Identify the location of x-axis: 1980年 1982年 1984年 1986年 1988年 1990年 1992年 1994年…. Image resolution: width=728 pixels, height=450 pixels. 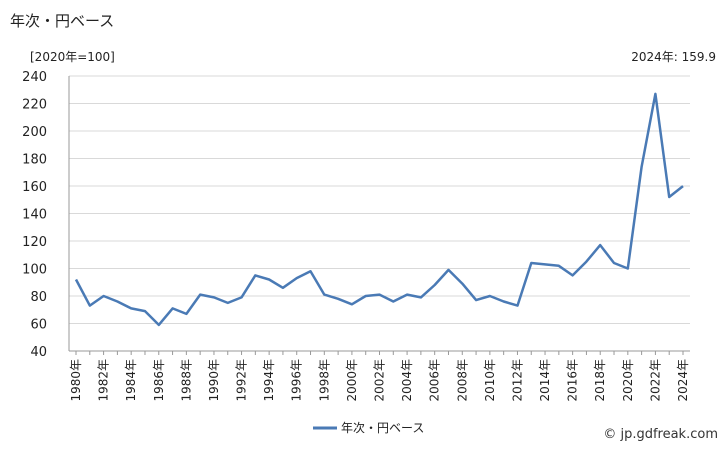
(379, 376).